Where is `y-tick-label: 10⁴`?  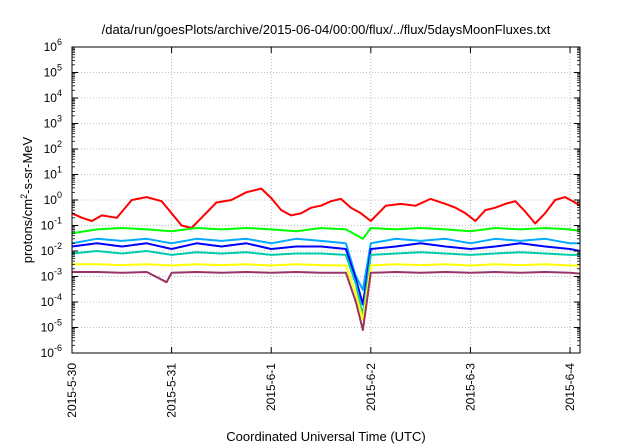
y-tick-label: 10⁴ is located at coordinates (53, 96).